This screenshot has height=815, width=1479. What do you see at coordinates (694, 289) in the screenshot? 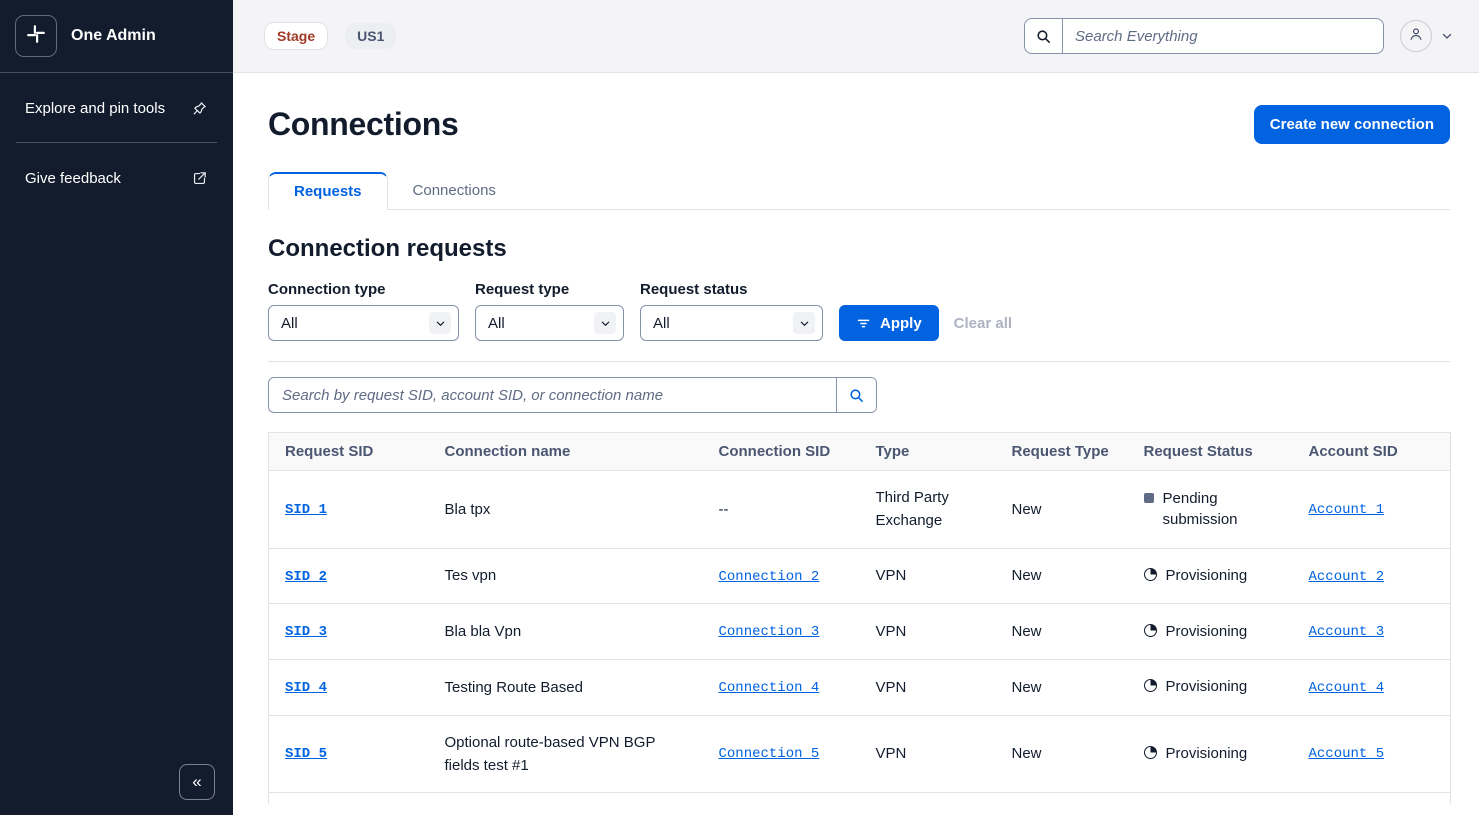
I see `filter-label-request-status: Request status` at bounding box center [694, 289].